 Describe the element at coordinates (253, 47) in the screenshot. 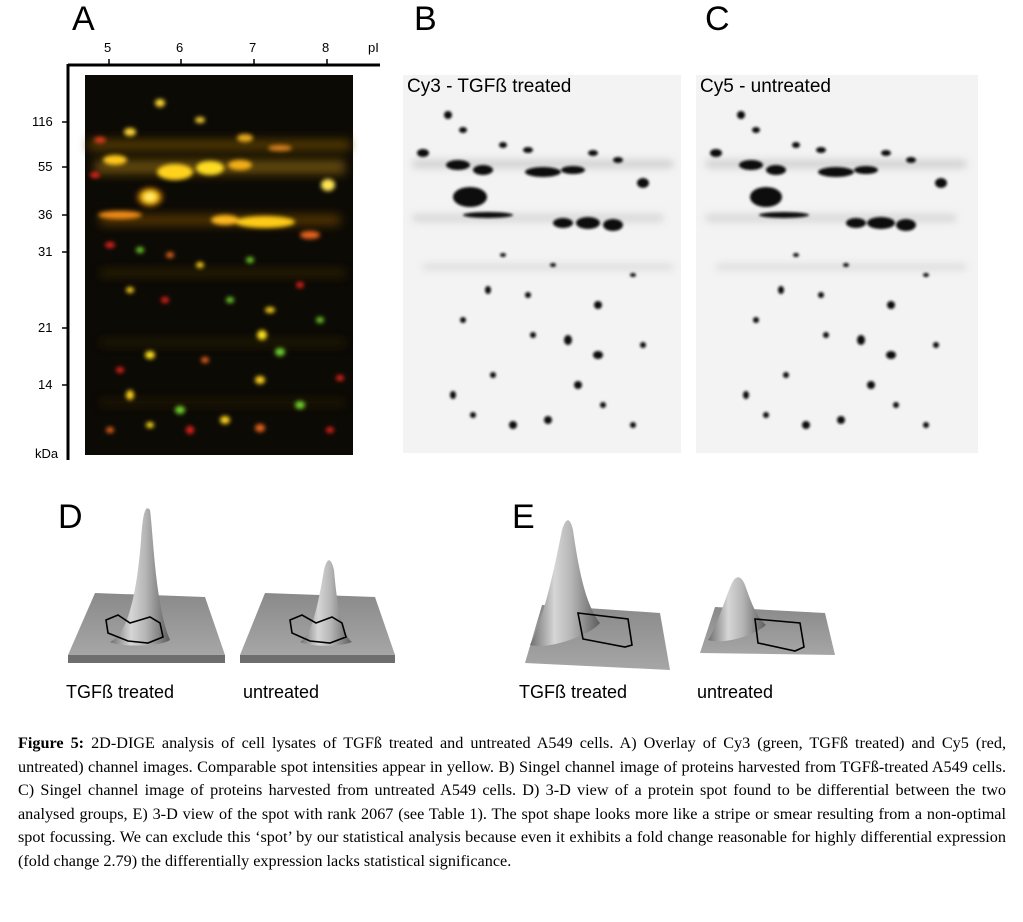

I see `pi-tick-label: 7` at that location.